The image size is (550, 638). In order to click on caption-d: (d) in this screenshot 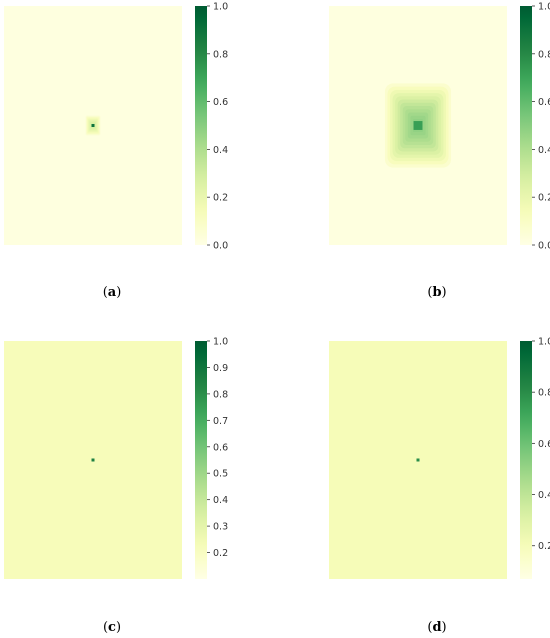, I will do `click(437, 627)`.